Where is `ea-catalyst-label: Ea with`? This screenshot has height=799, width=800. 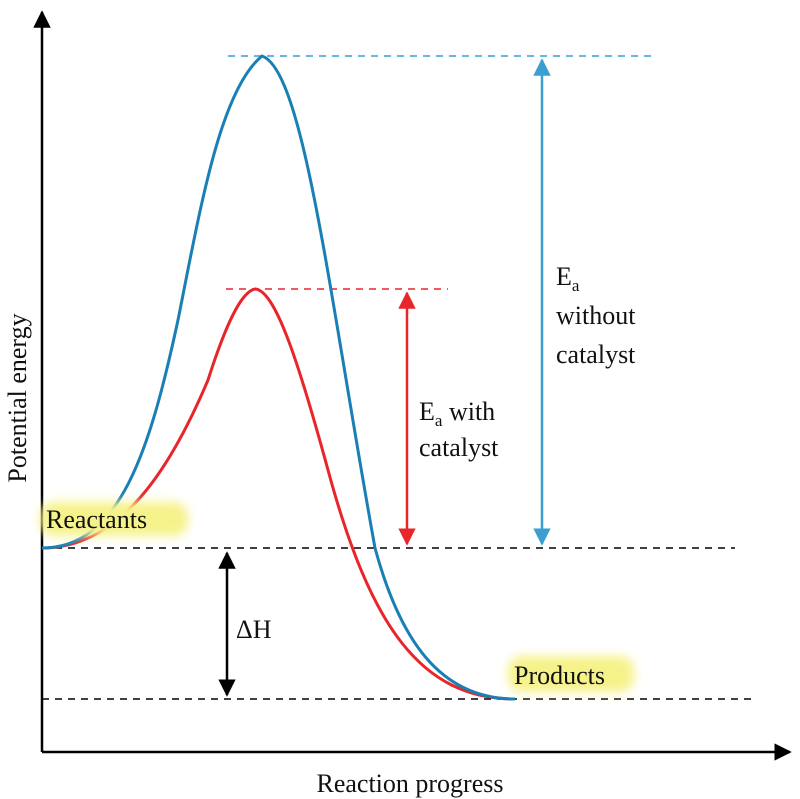
ea-catalyst-label: Ea with is located at coordinates (457, 413).